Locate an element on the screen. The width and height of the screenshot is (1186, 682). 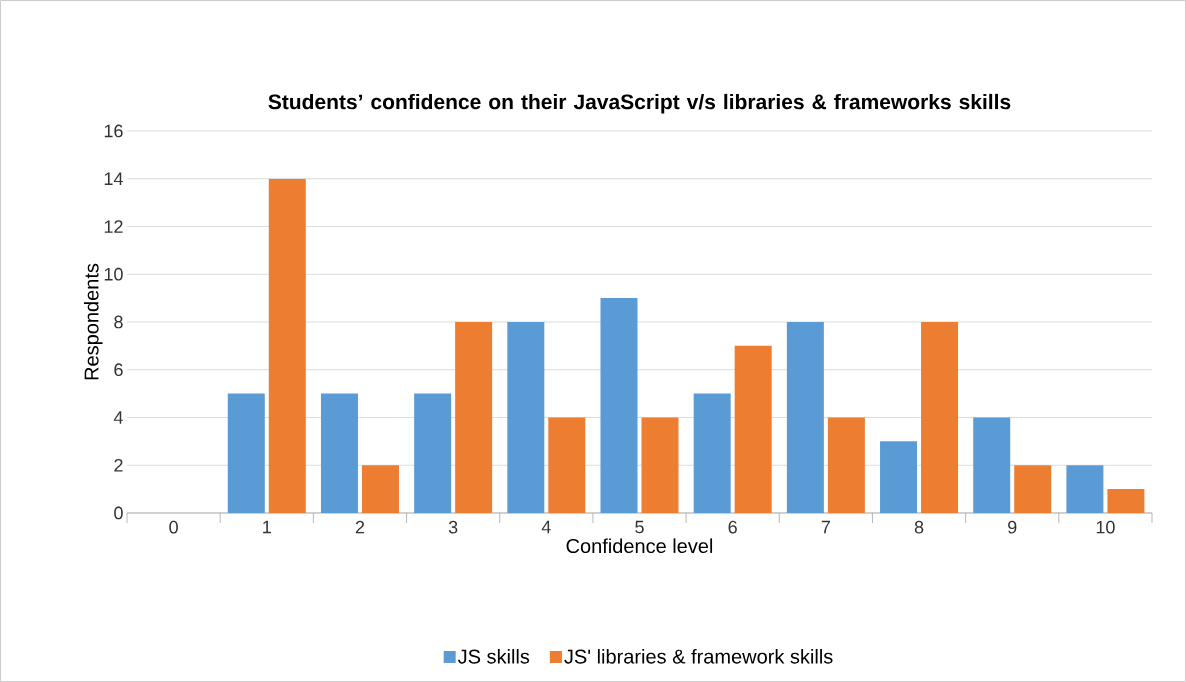
y-tick-label: 16 is located at coordinates (113, 131).